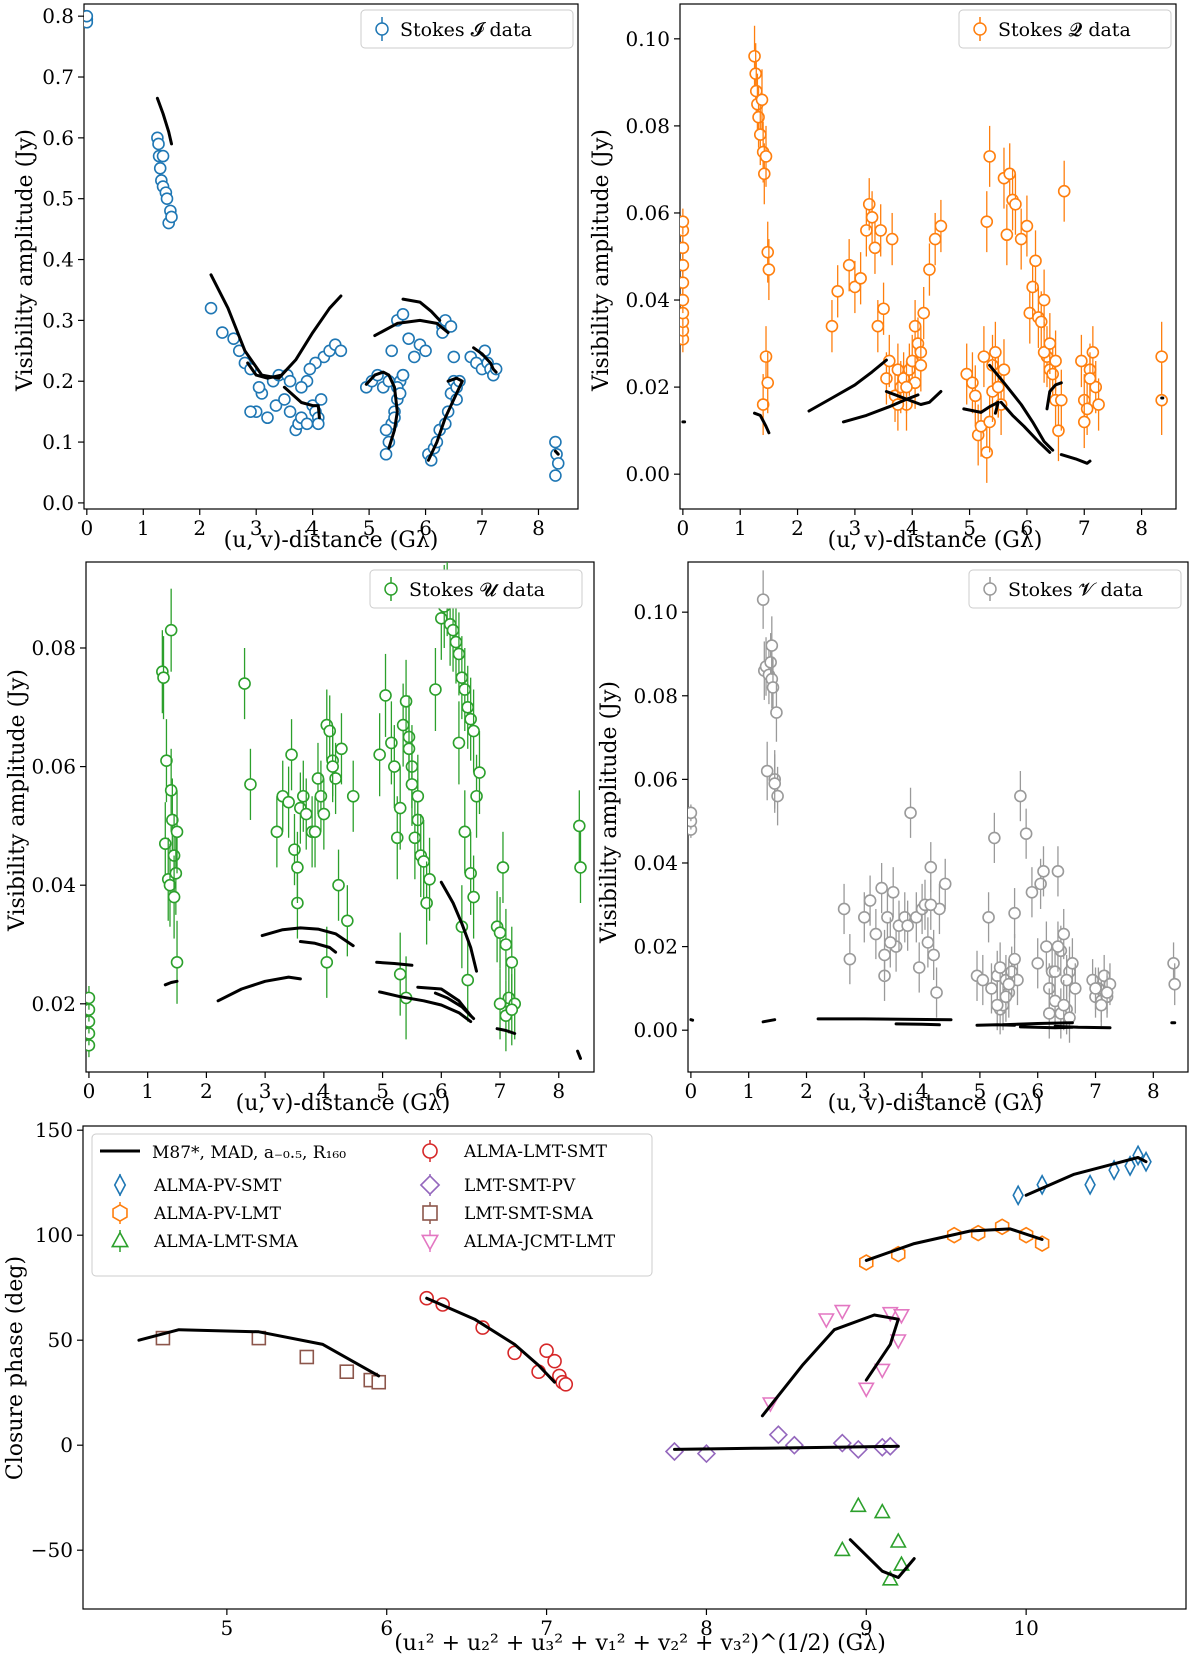 Image resolution: width=1200 pixels, height=1665 pixels. Describe the element at coordinates (1065, 29) in the screenshot. I see `legend-stokes-q: Stokes 𝓠 data` at that location.